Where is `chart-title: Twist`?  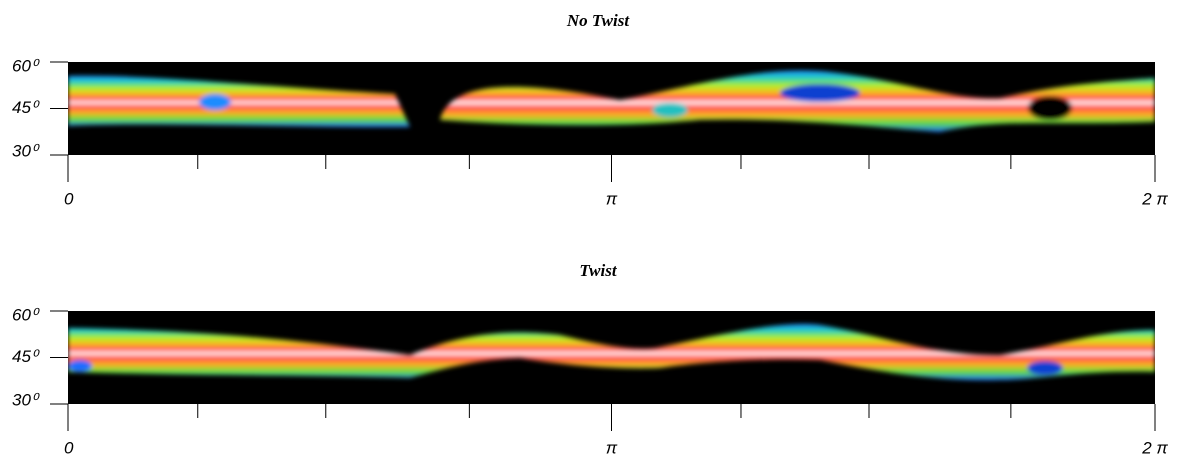 chart-title: Twist is located at coordinates (598, 270).